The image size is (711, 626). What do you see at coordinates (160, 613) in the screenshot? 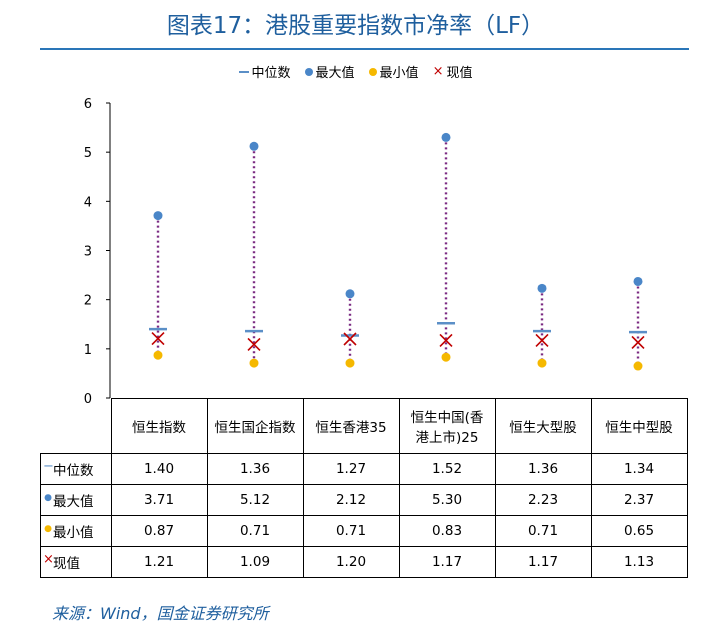
I see `source-note: 来源：Wind，国金证券研究所` at bounding box center [160, 613].